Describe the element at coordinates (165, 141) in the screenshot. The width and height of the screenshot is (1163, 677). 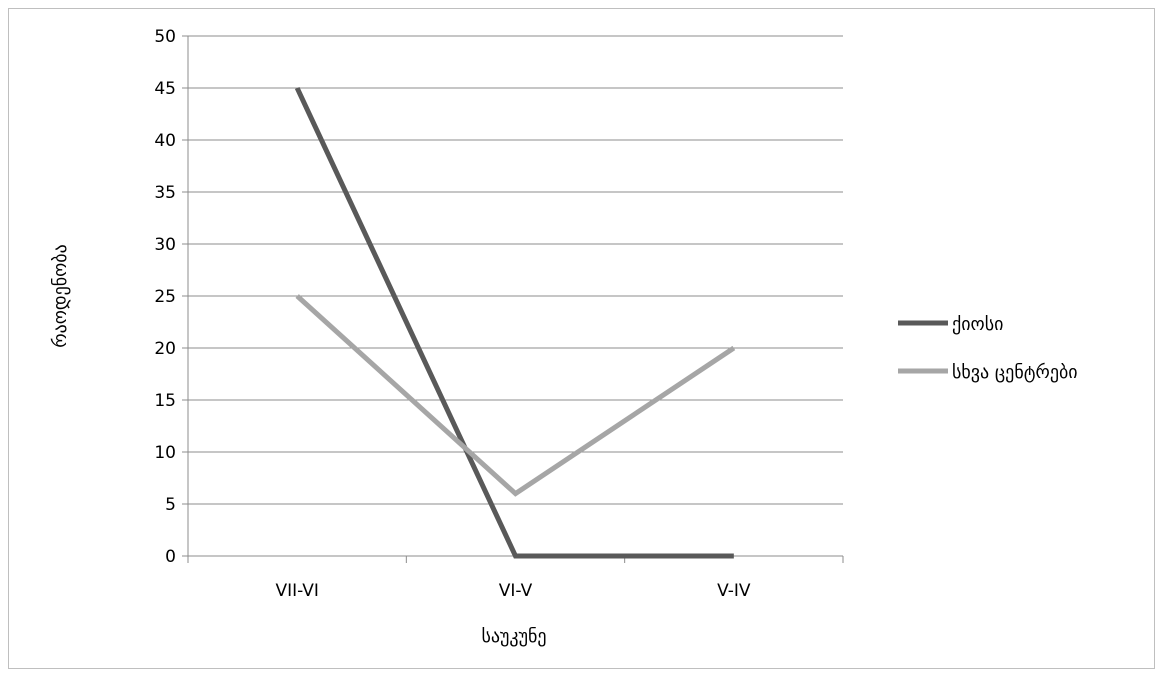
I see `y-tick-label: 40` at that location.